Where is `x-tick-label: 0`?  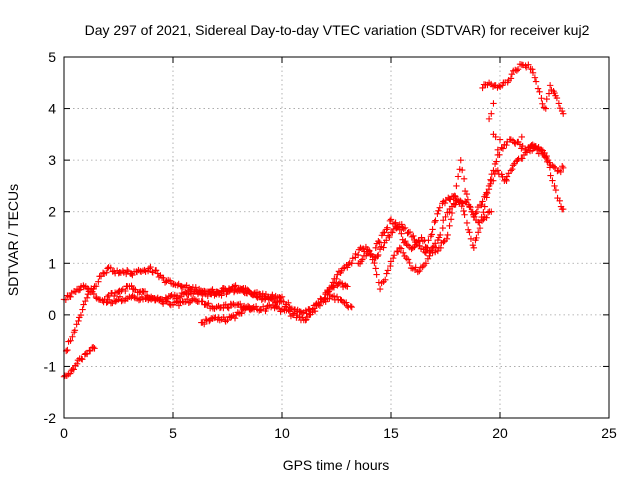
x-tick-label: 0 is located at coordinates (64, 433).